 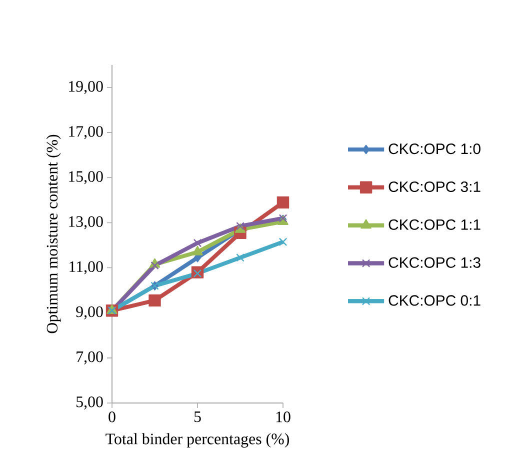 What do you see at coordinates (86, 267) in the screenshot?
I see `y-tick-label: 11,00` at bounding box center [86, 267].